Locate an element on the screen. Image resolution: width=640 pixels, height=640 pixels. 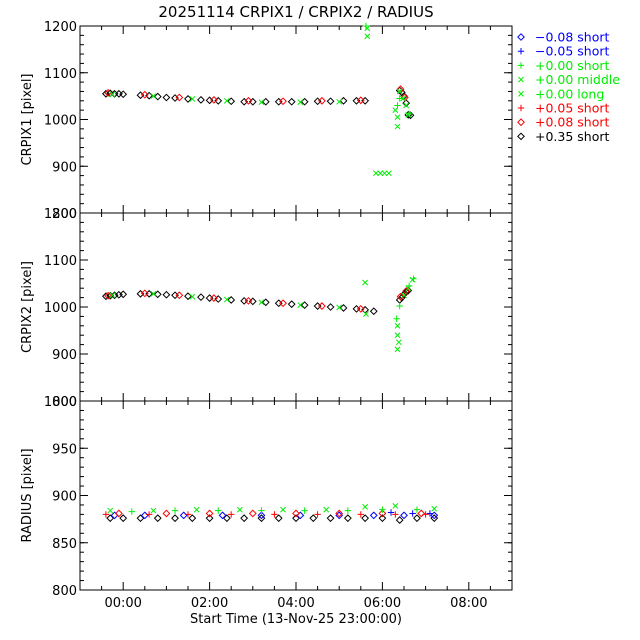
x-axis-label: Start Time (13-Nov-25 23:00:00) is located at coordinates (296, 619).